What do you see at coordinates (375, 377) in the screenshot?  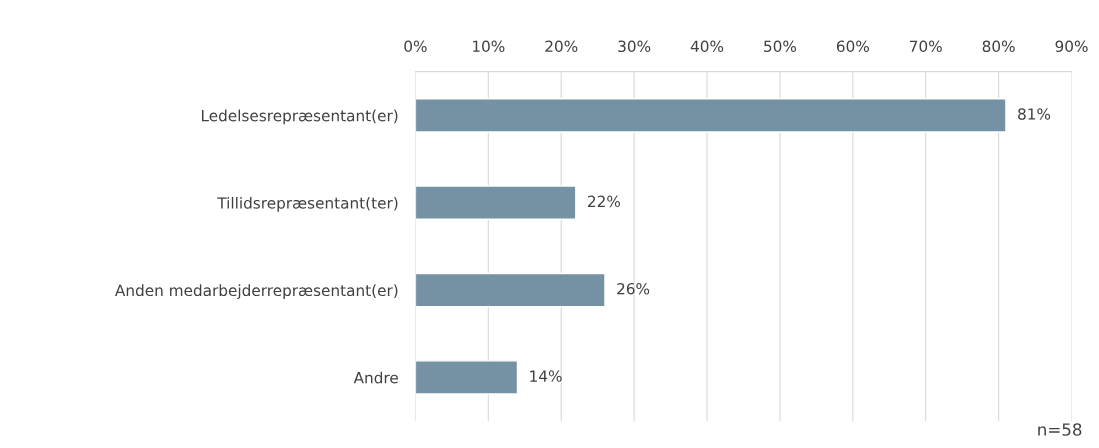 I see `y-tick-label: Andre` at bounding box center [375, 377].